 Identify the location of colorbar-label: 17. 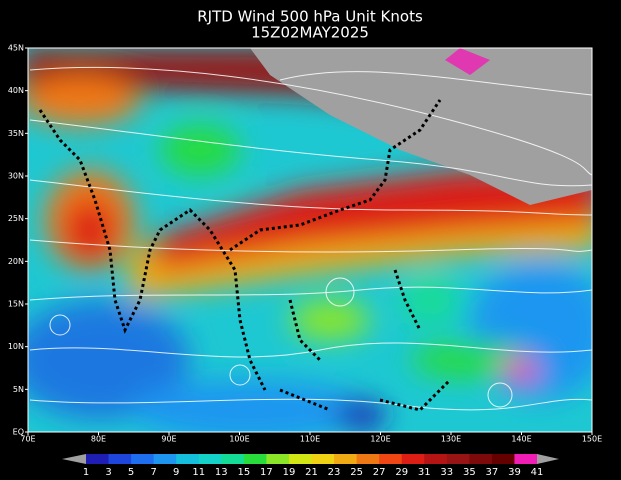
(266, 472).